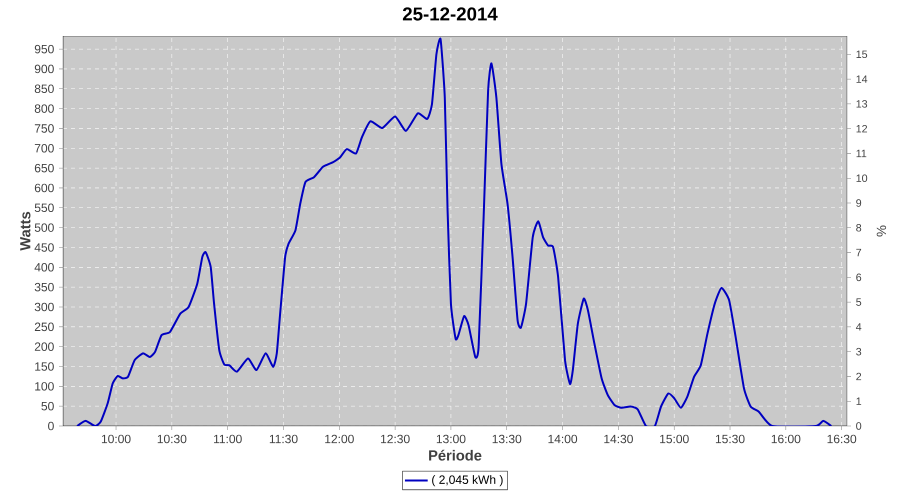 This screenshot has height=500, width=900. I want to click on y-tick-label: 50, so click(47, 406).